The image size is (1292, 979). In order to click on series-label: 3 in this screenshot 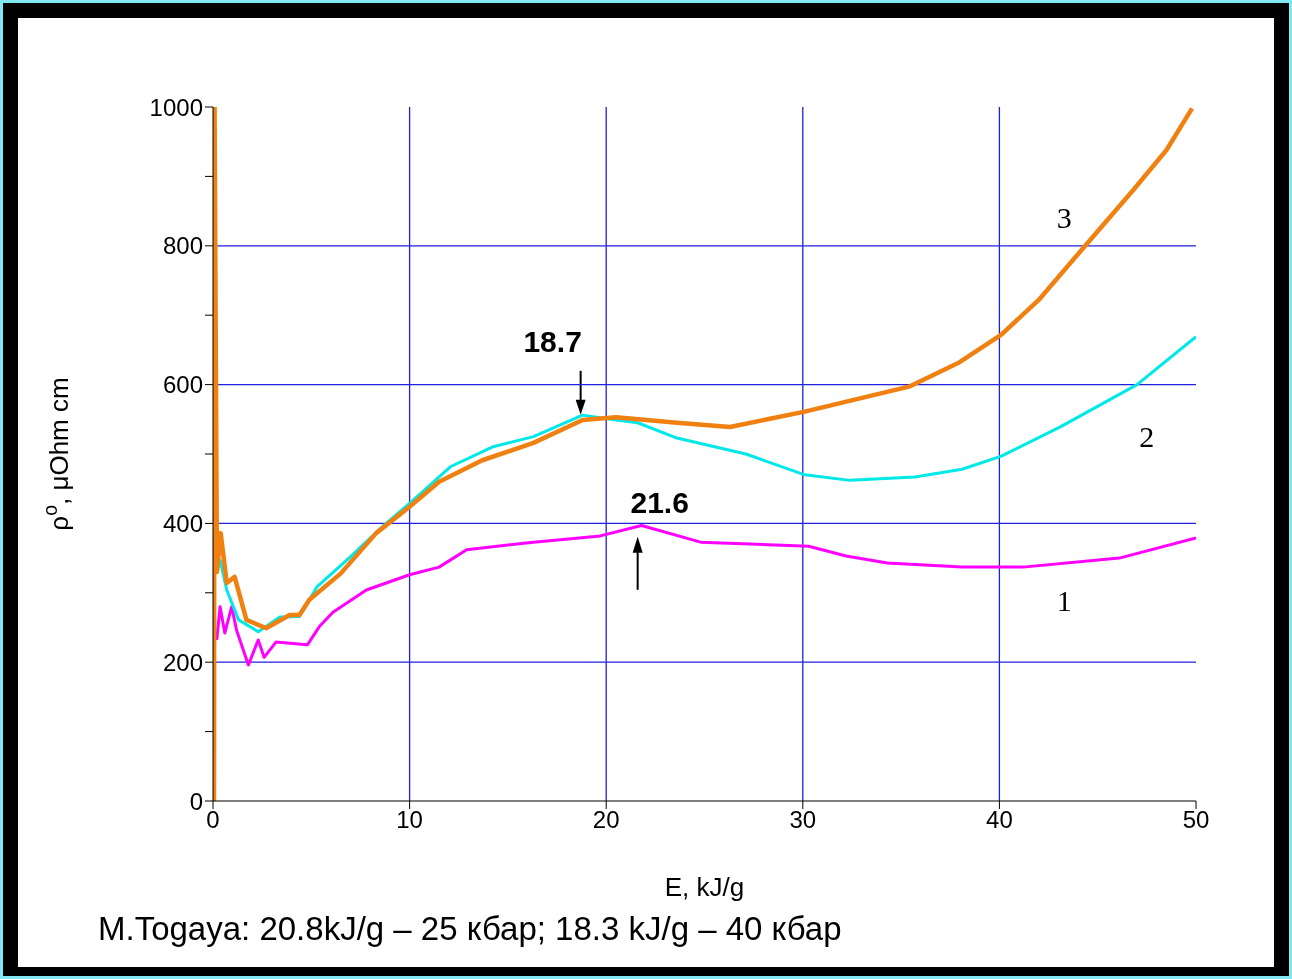, I will do `click(1064, 218)`.